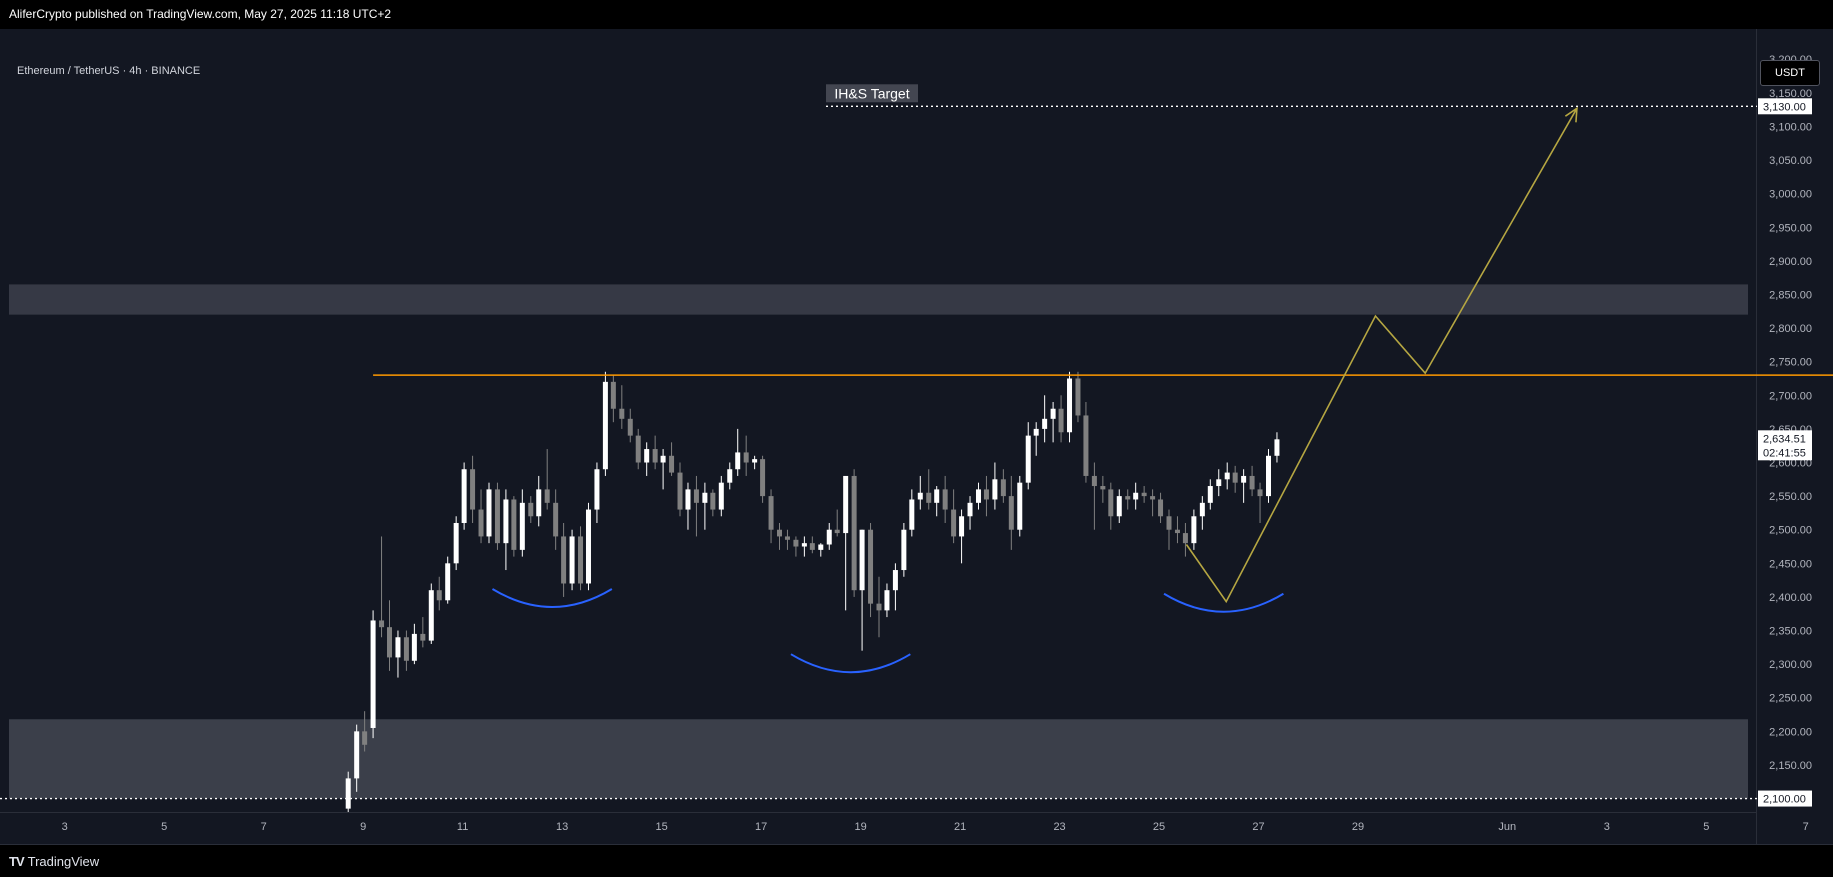  I want to click on tradingview-logo: TV TradingView, so click(54, 861).